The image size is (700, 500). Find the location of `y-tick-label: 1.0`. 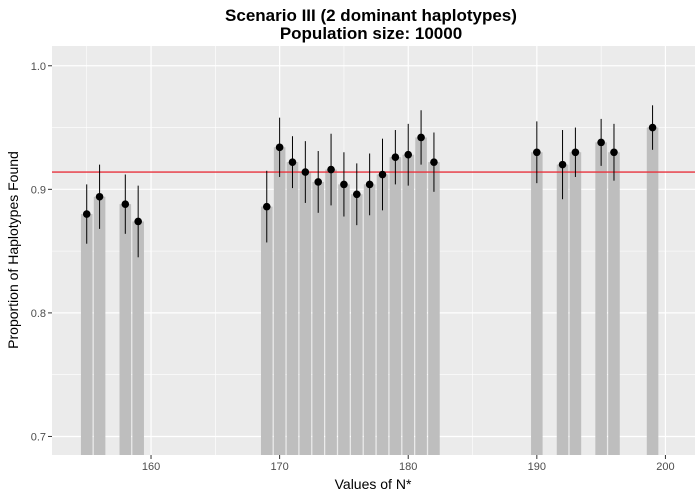

y-tick-label: 1.0 is located at coordinates (38, 67).